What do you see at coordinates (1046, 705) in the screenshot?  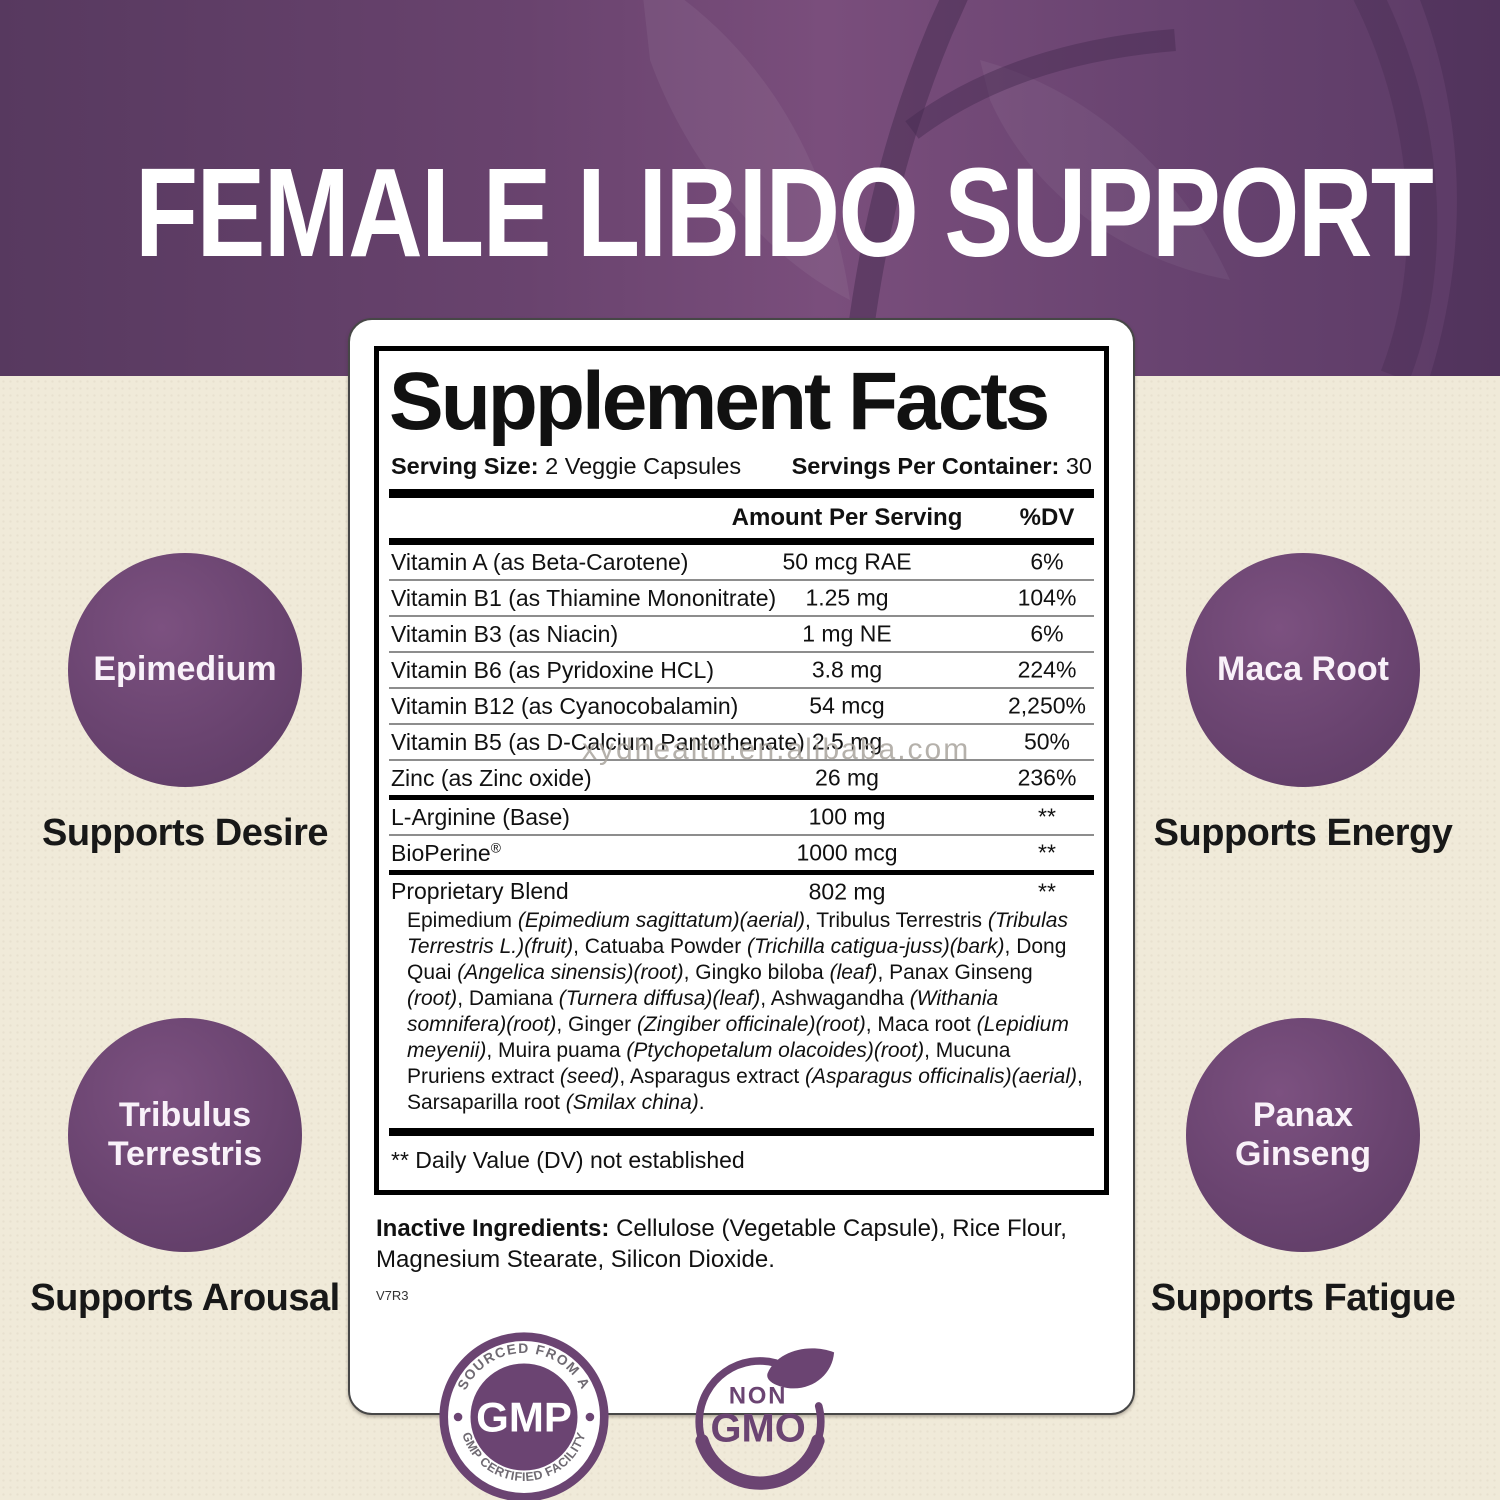 I see `ingredient-dv: 2,250%` at bounding box center [1046, 705].